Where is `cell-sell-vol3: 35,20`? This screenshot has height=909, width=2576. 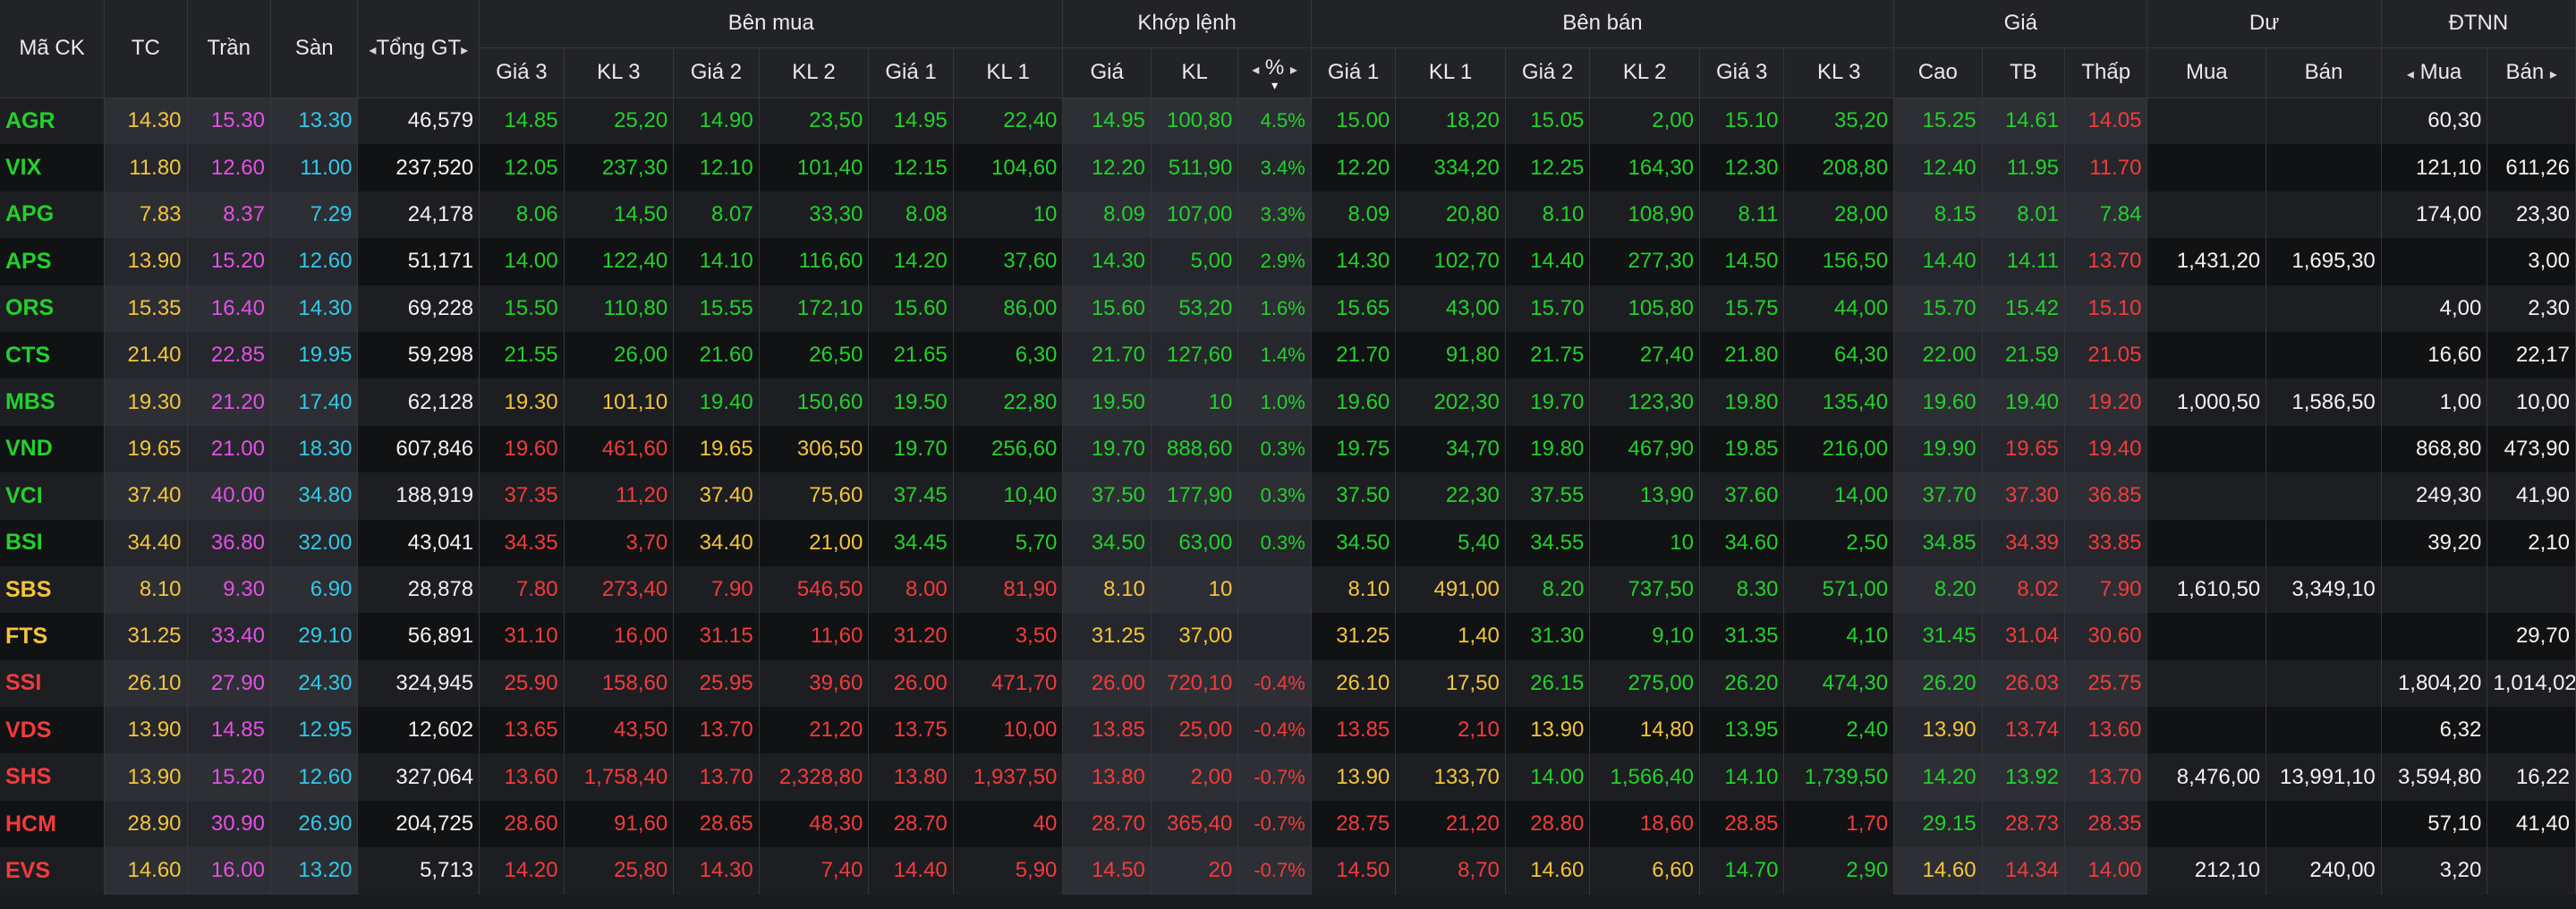
cell-sell-vol3: 35,20 is located at coordinates (1839, 121).